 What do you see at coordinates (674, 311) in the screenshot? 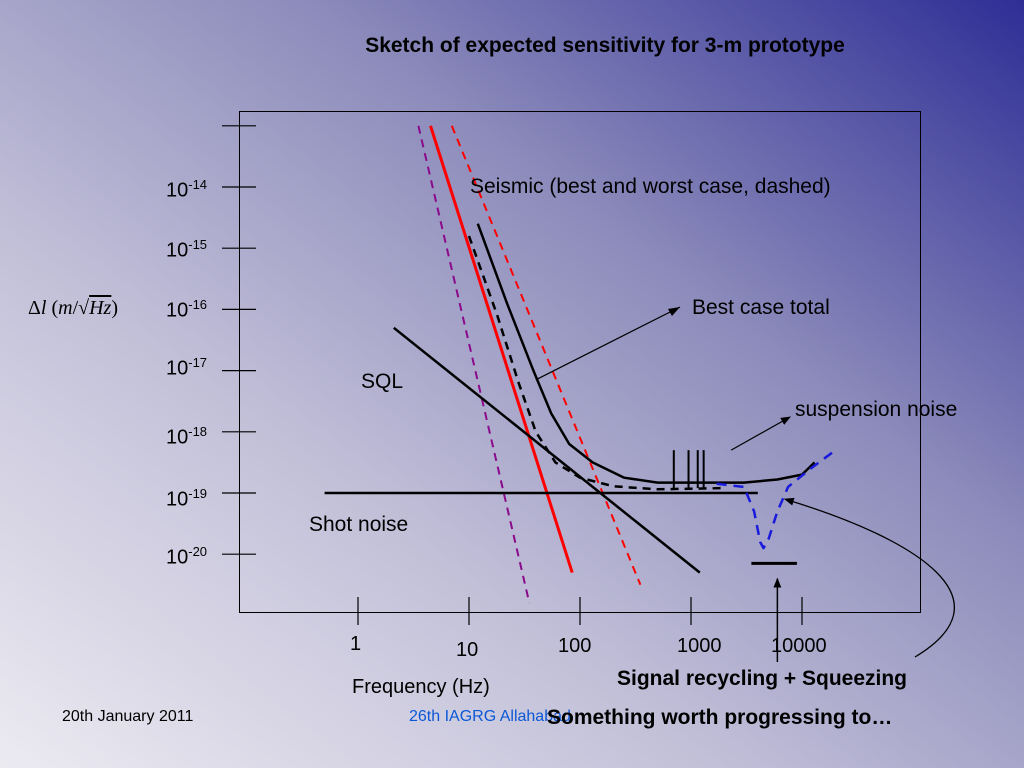
I see `best-case-arrow-head` at bounding box center [674, 311].